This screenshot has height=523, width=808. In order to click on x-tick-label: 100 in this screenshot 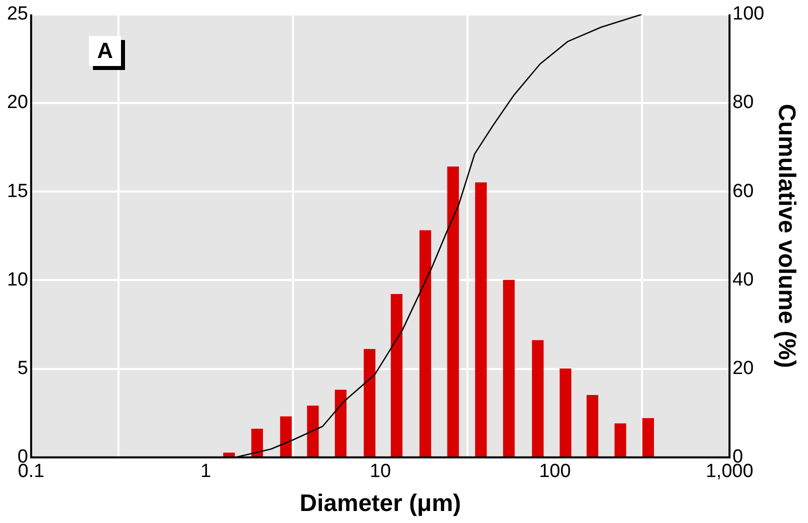, I will do `click(555, 471)`.